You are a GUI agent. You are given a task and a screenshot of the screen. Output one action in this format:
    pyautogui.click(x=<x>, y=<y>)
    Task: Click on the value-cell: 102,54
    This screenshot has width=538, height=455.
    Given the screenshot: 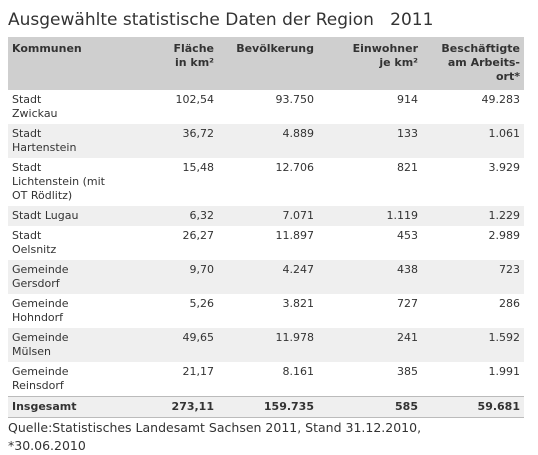 What is the action you would take?
    pyautogui.click(x=195, y=99)
    